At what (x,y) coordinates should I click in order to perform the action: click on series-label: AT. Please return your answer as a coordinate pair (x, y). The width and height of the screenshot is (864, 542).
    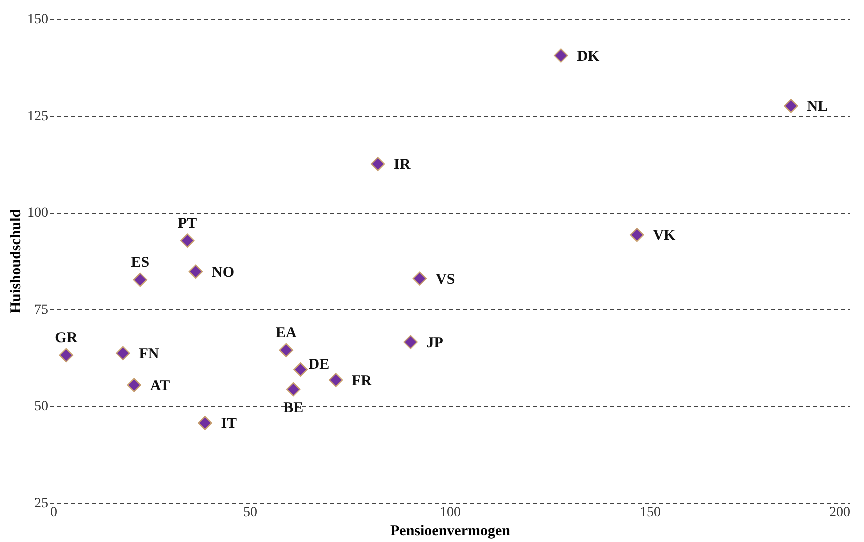
    Looking at the image, I should click on (160, 386).